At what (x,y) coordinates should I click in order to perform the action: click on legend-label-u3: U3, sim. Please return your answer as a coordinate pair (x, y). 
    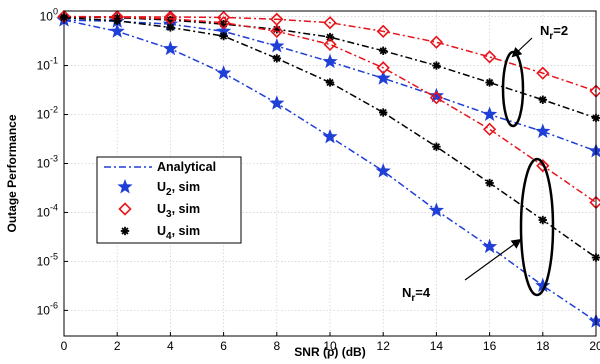
    Looking at the image, I should click on (178, 211).